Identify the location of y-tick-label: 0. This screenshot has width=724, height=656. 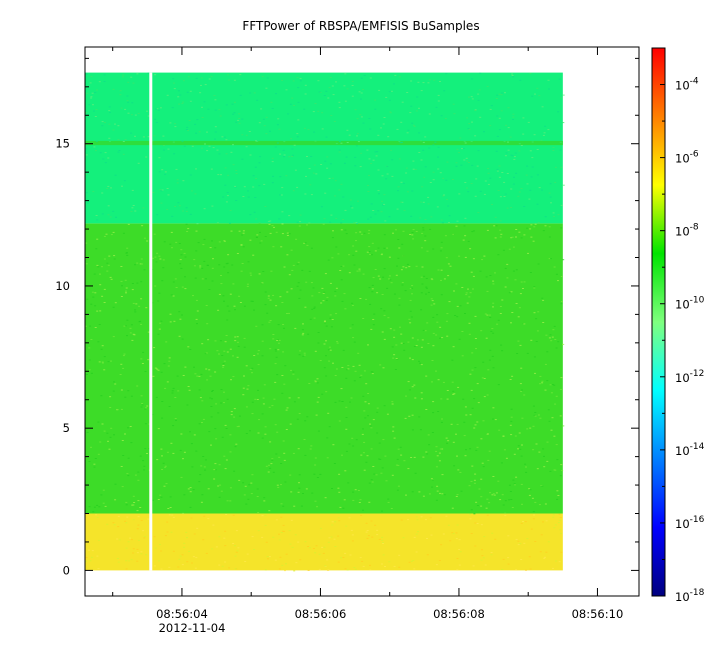
(66, 570).